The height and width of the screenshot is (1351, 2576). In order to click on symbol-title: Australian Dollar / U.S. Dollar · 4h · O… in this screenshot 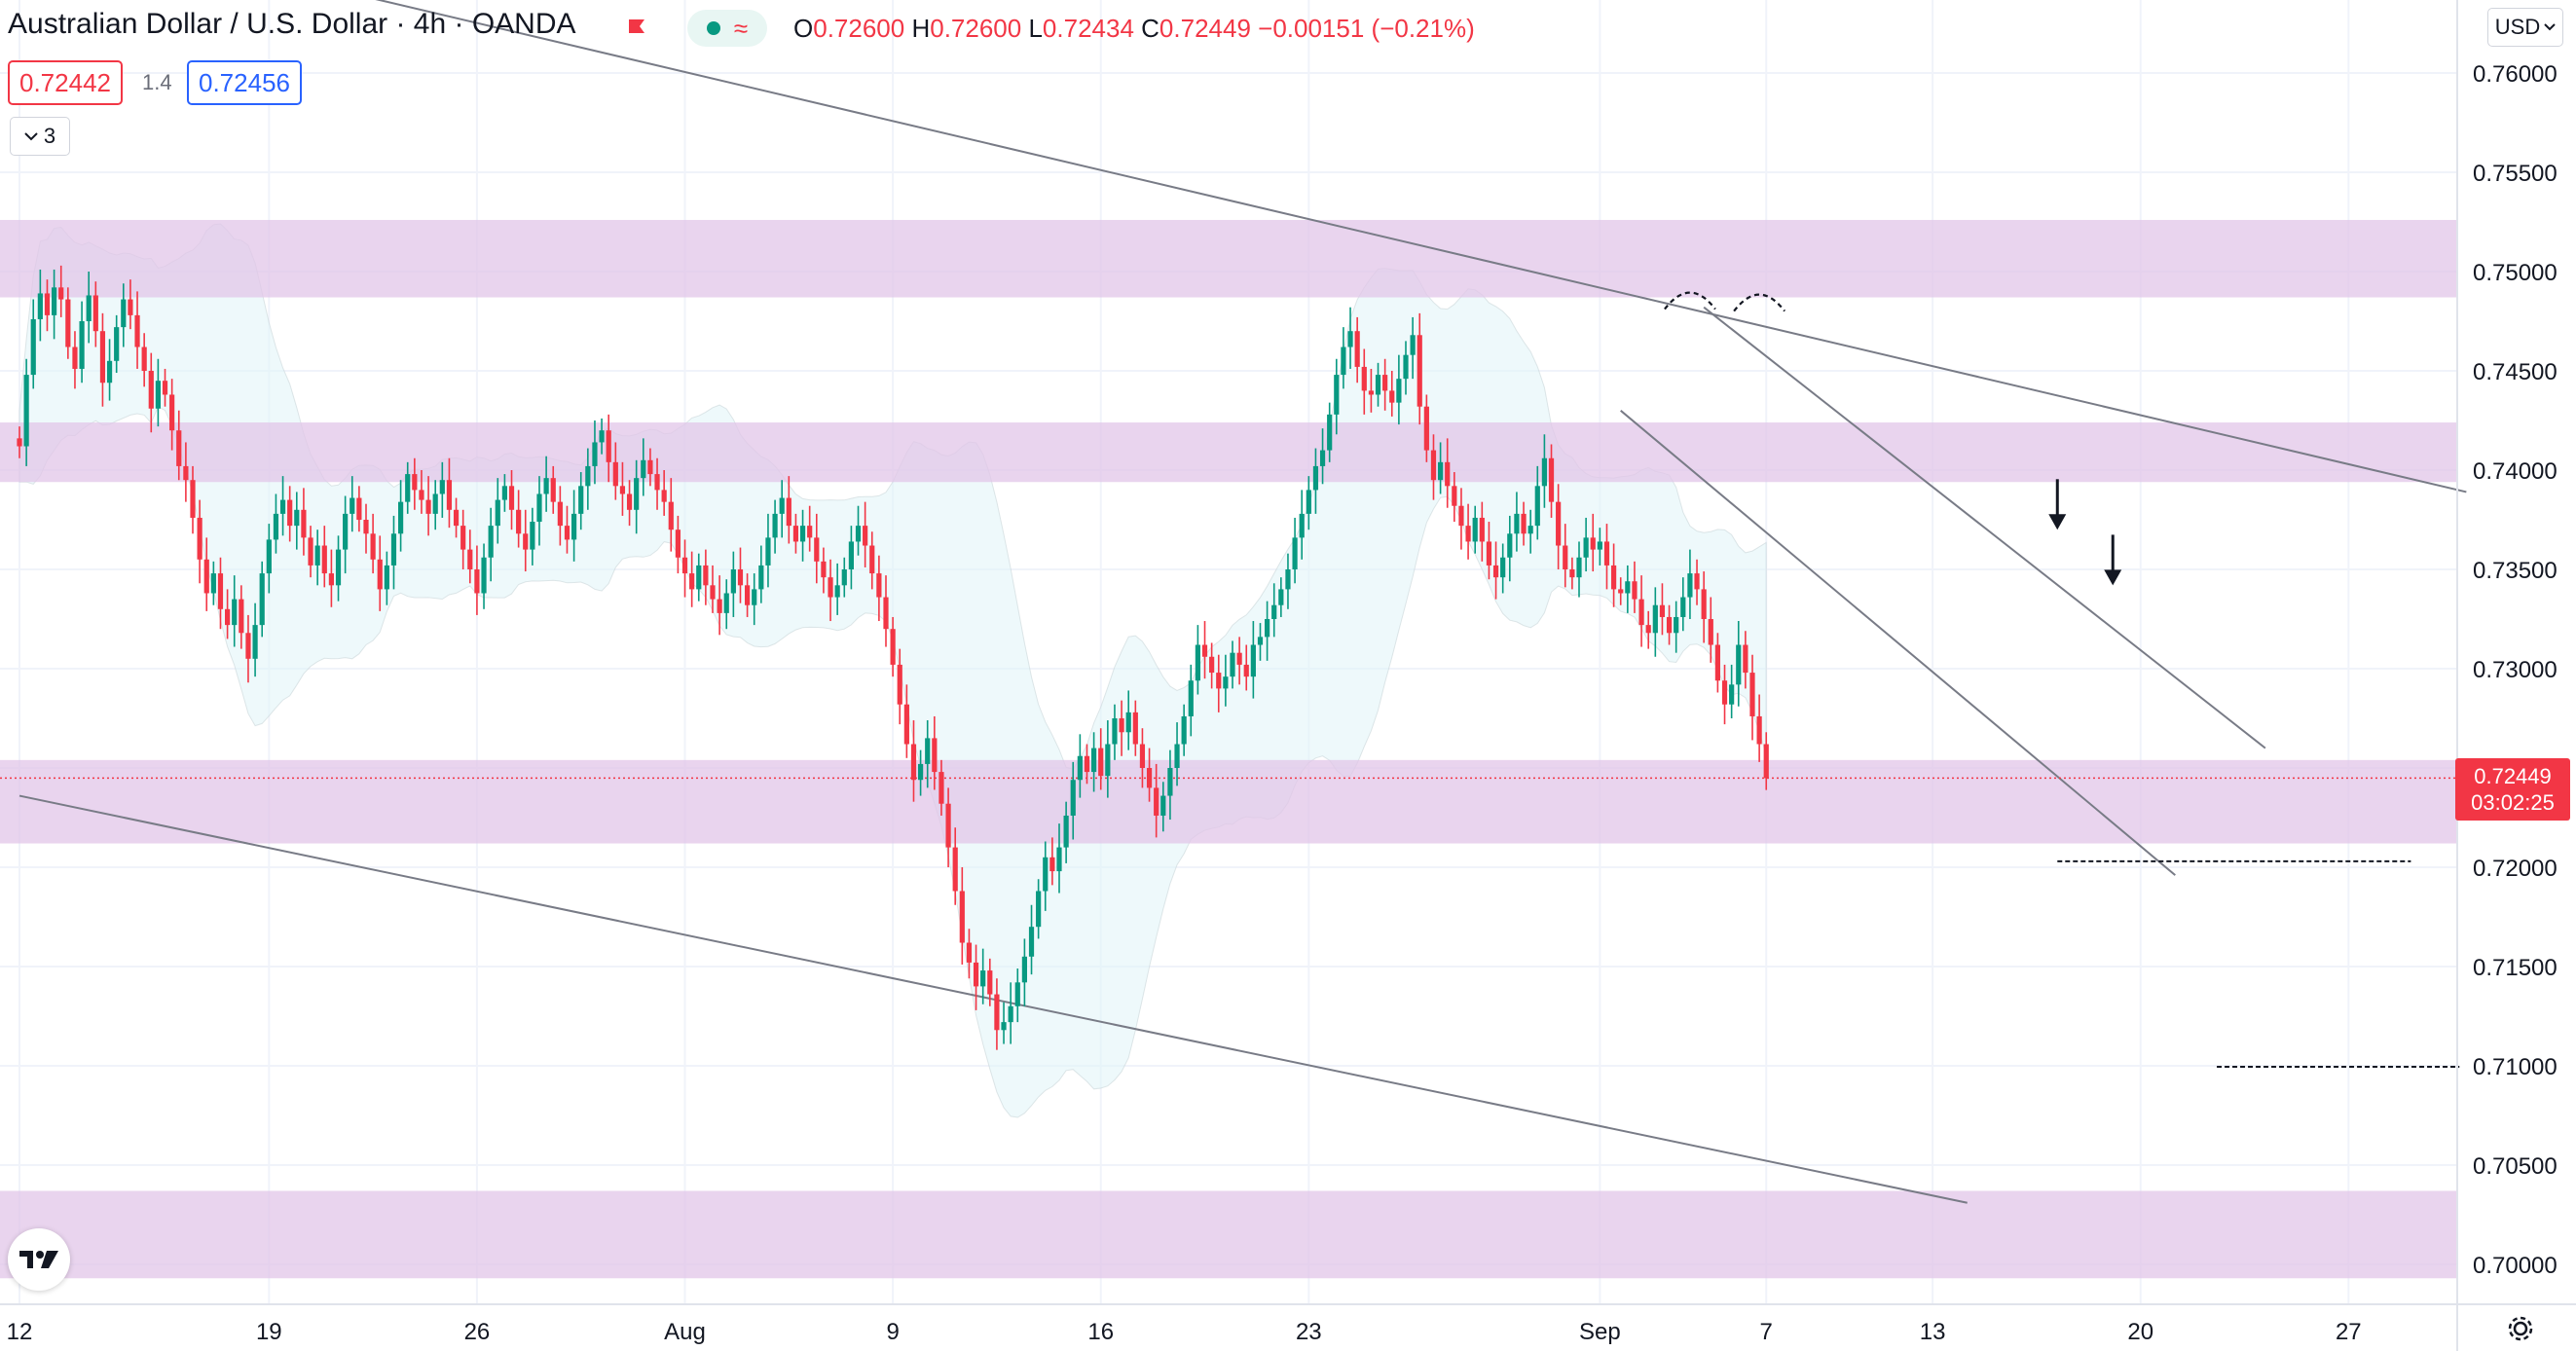, I will do `click(292, 24)`.